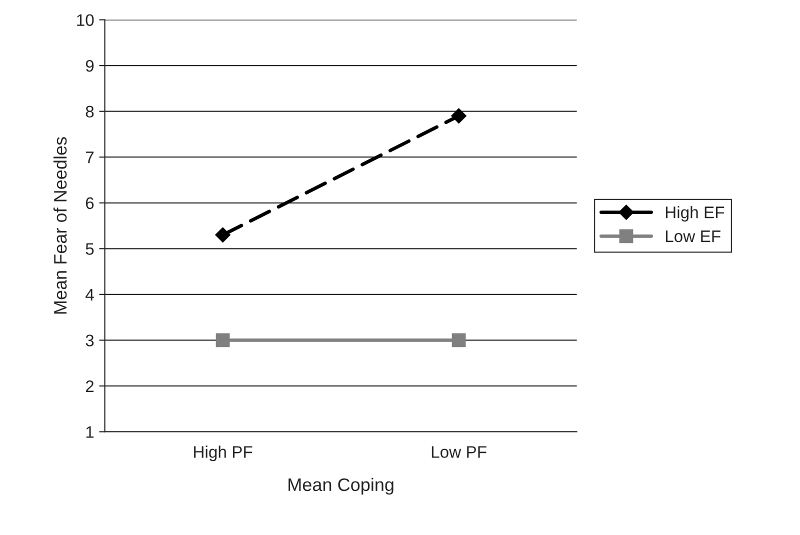  I want to click on y-tick-label: 6, so click(90, 203).